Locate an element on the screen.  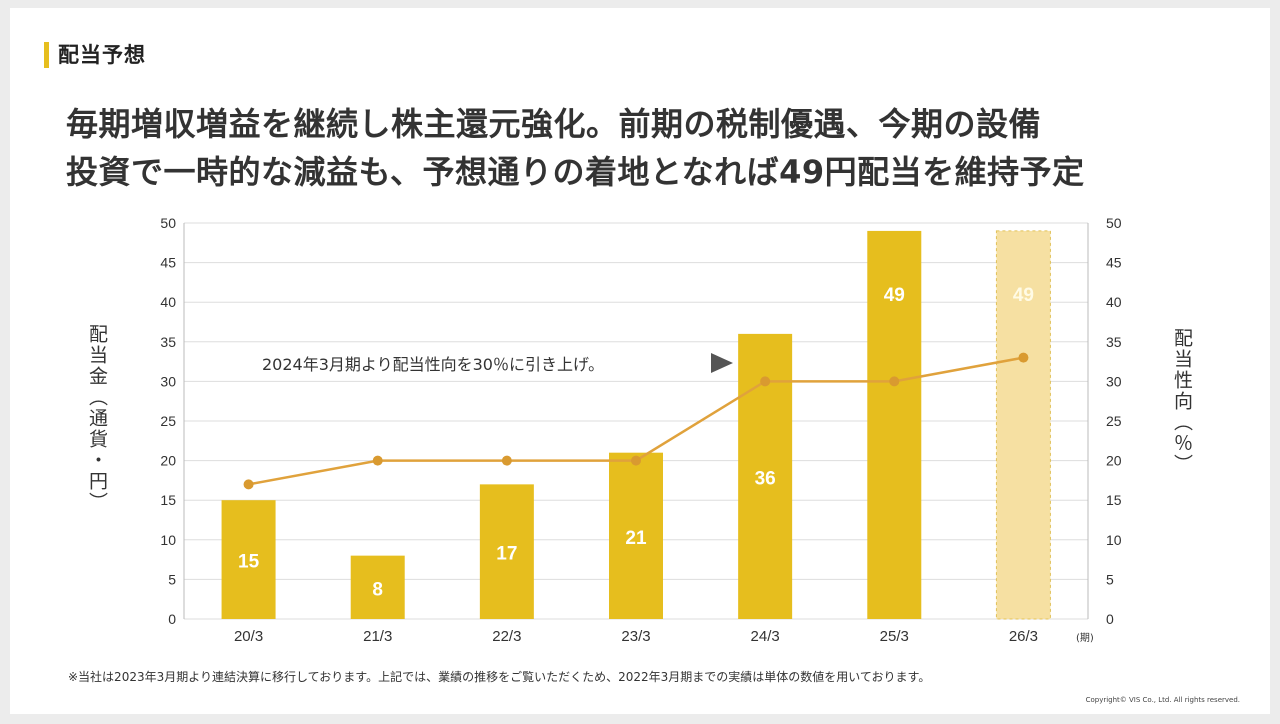
chart-annotation: 2024年3月期より配当性向を30％に引き上げ。 is located at coordinates (433, 364).